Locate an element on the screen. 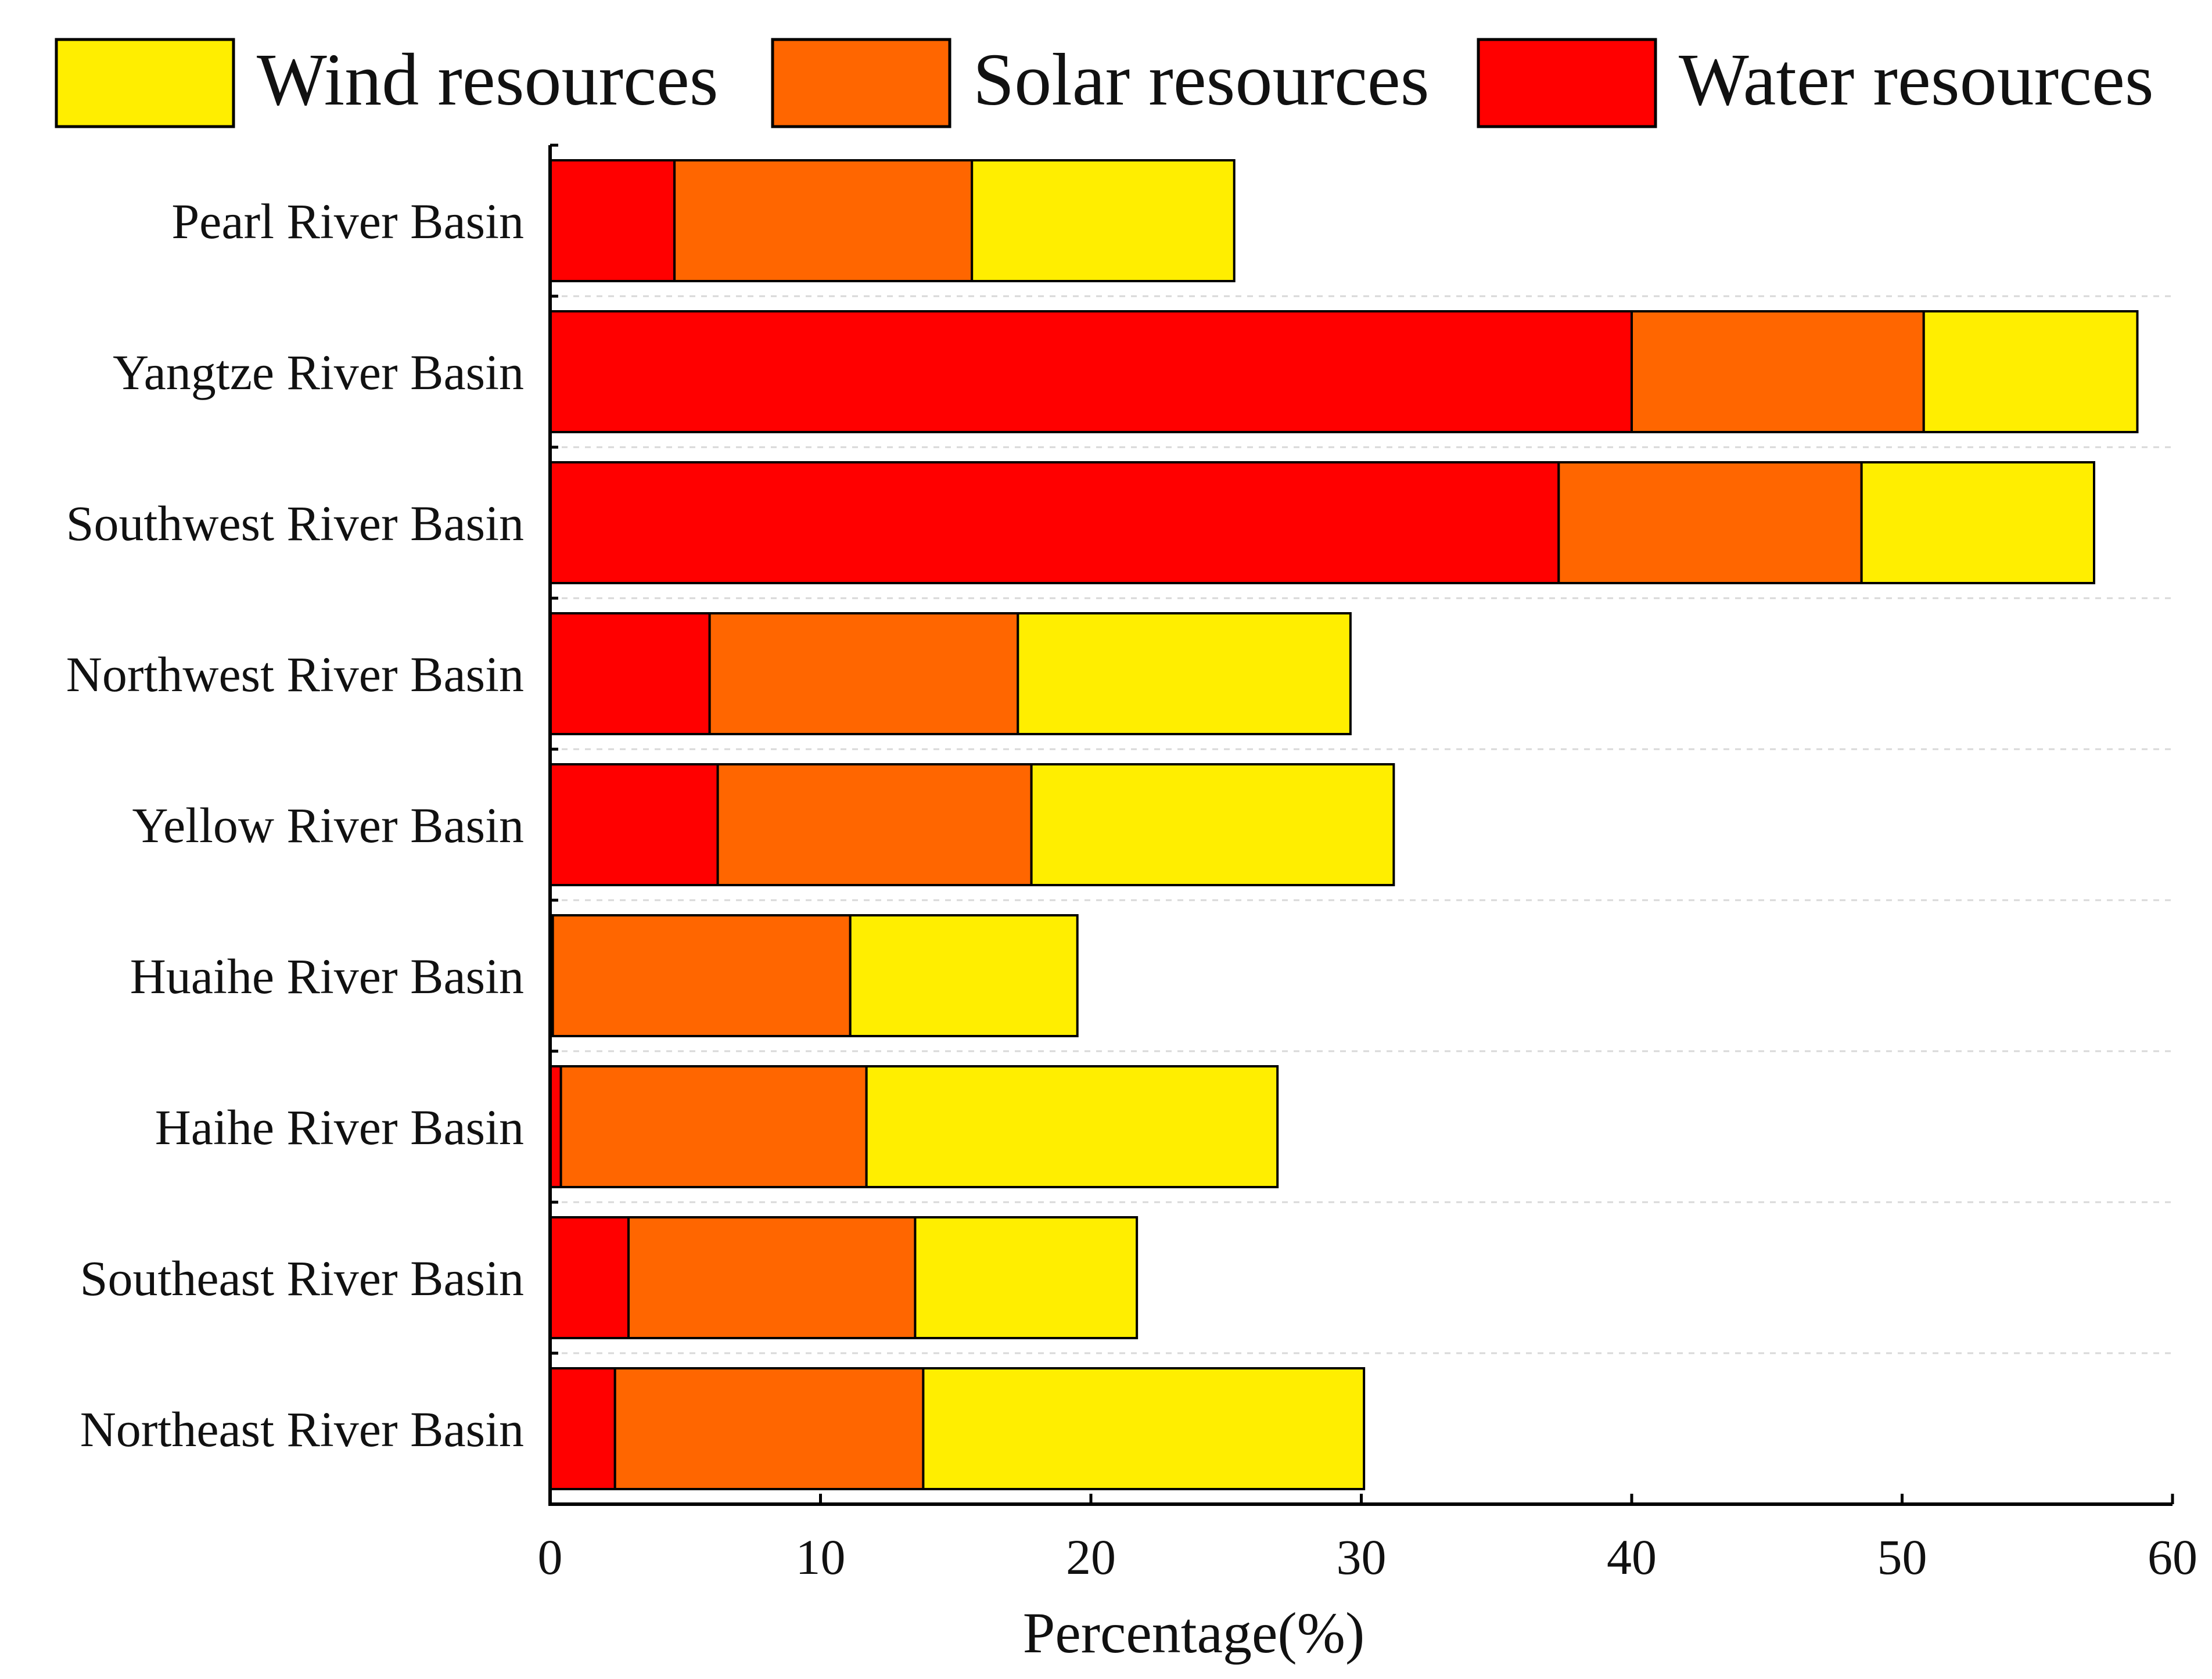  y-tick-label: Yangtze River Basin is located at coordinates (319, 372).